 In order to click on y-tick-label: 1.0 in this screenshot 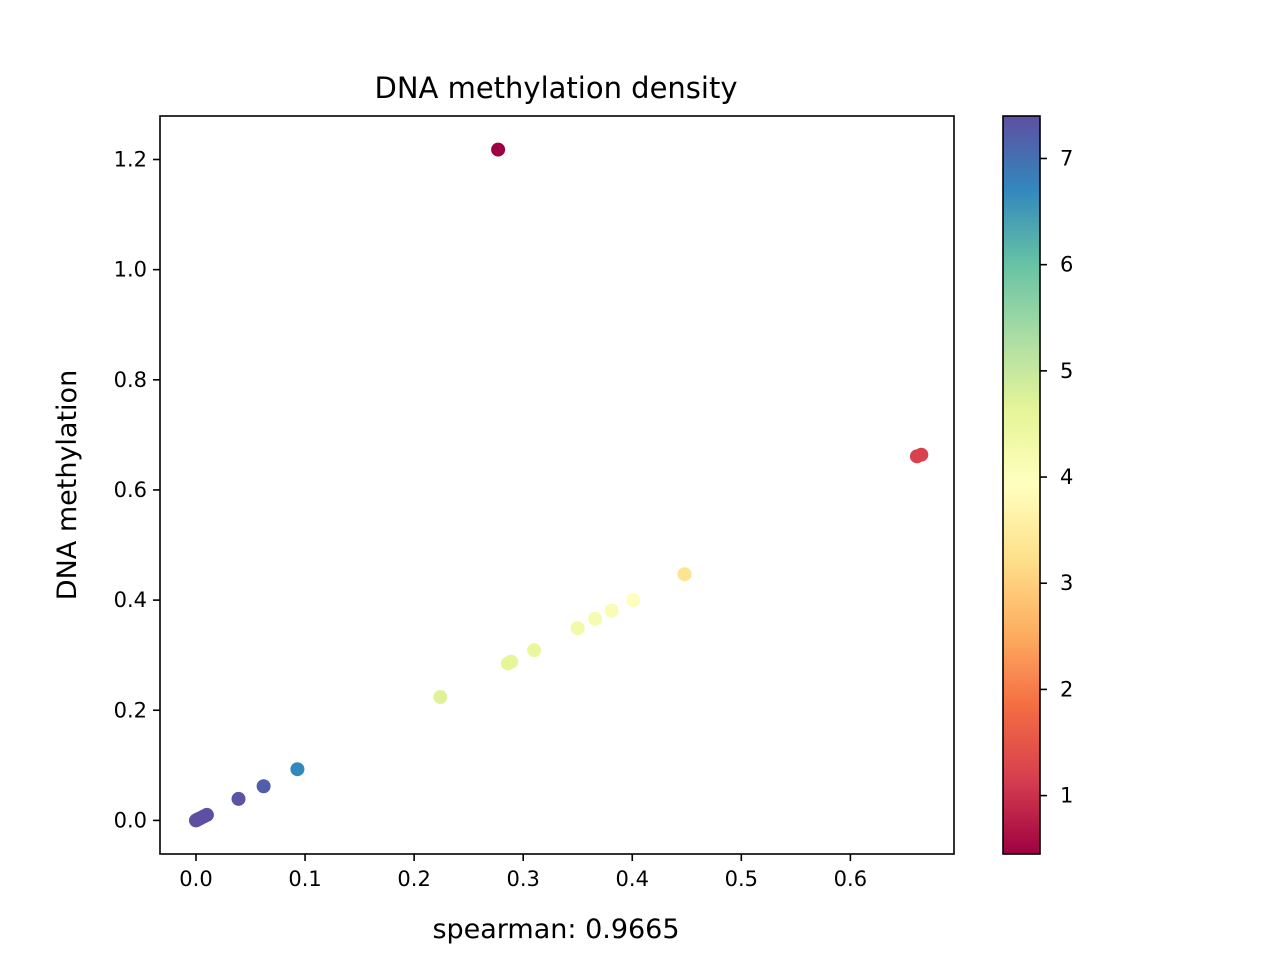, I will do `click(130, 270)`.